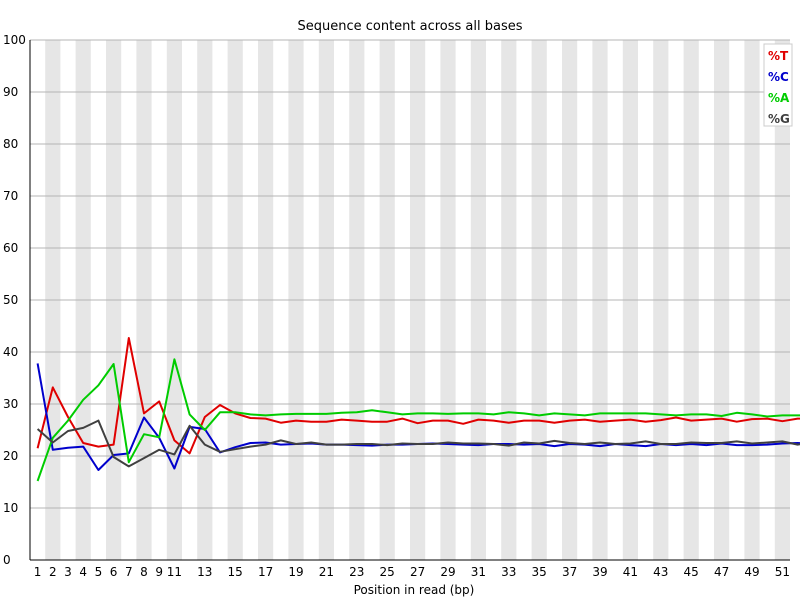 This screenshot has height=600, width=800. I want to click on x-tick-label: 19, so click(295, 572).